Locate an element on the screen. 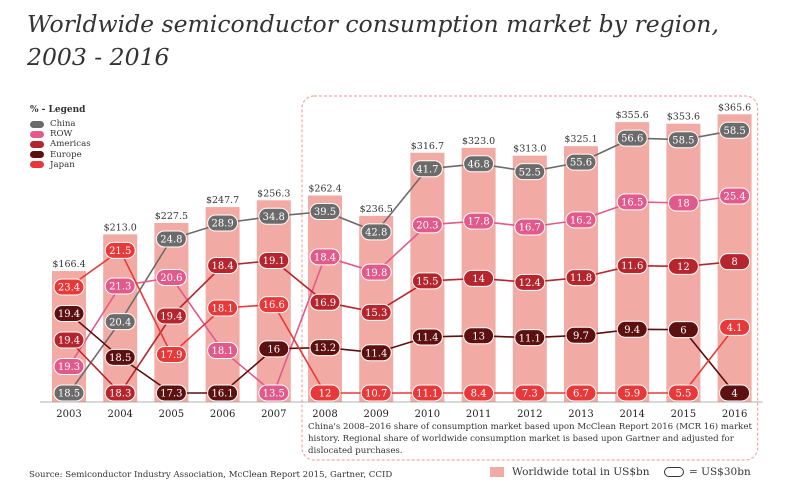 The image size is (788, 488). bubble-label: 9.7 is located at coordinates (581, 336).